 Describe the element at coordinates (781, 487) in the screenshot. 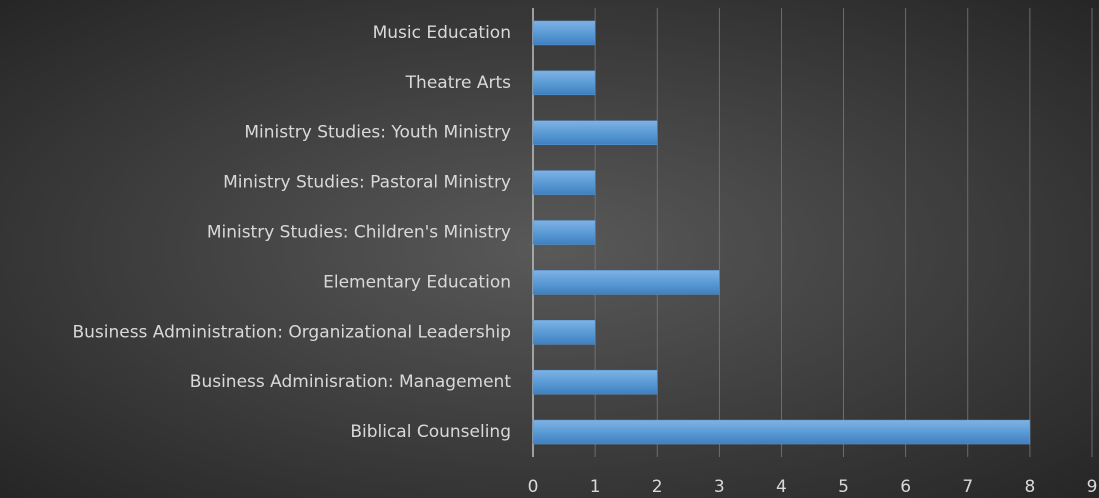

I see `x-tick-label: 4` at that location.